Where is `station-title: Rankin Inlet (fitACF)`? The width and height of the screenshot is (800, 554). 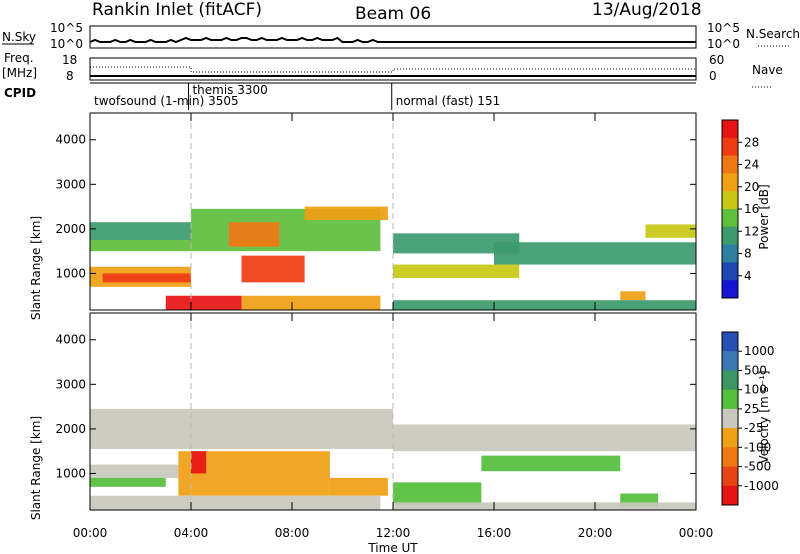
station-title: Rankin Inlet (fitACF) is located at coordinates (177, 10).